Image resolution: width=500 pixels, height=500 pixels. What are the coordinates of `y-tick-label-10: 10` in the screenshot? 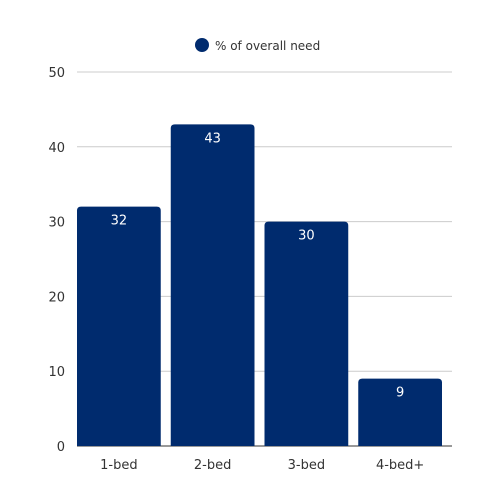 It's located at (56, 372).